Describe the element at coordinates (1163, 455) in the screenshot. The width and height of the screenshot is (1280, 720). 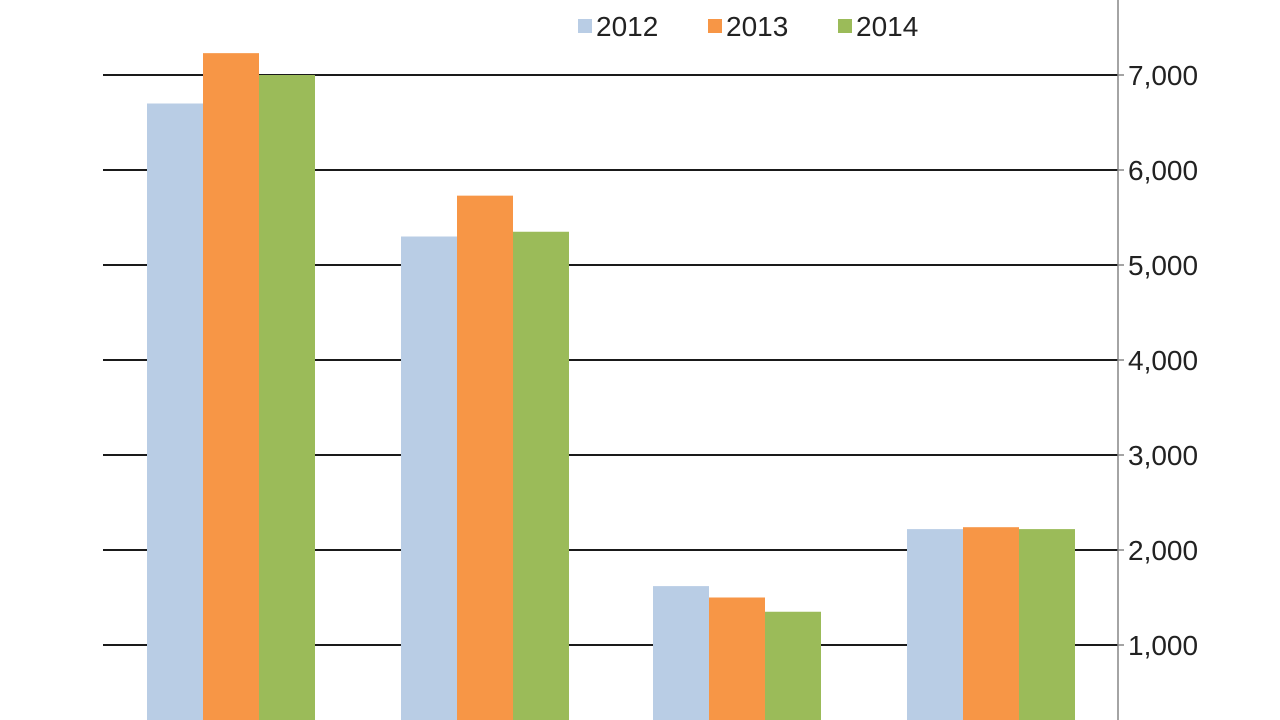
I see `y-tick-label: 3,000` at that location.